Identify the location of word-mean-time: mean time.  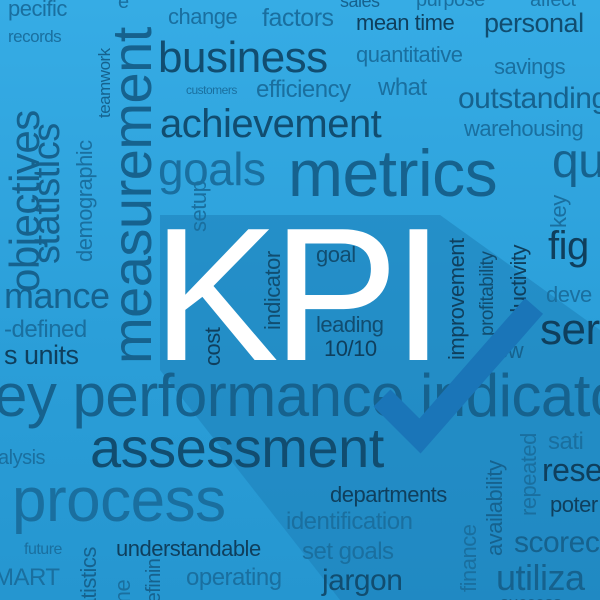
(405, 22).